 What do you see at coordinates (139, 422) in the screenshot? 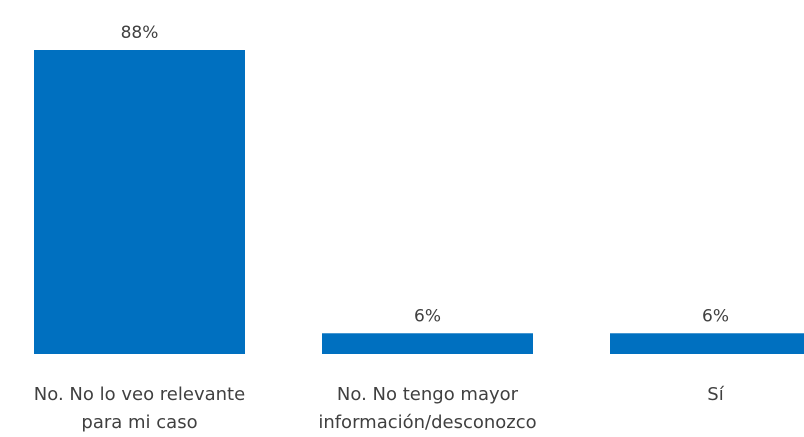
I see `category-label-0-line-1: para mi caso` at bounding box center [139, 422].